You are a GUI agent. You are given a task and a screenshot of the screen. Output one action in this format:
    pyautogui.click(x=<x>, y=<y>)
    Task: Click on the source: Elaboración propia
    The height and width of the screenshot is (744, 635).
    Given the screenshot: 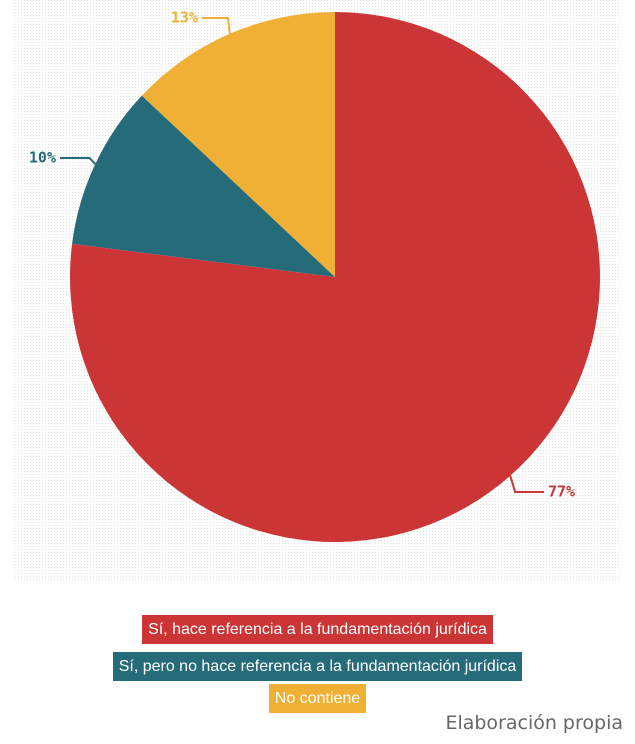 What is the action you would take?
    pyautogui.click(x=534, y=723)
    